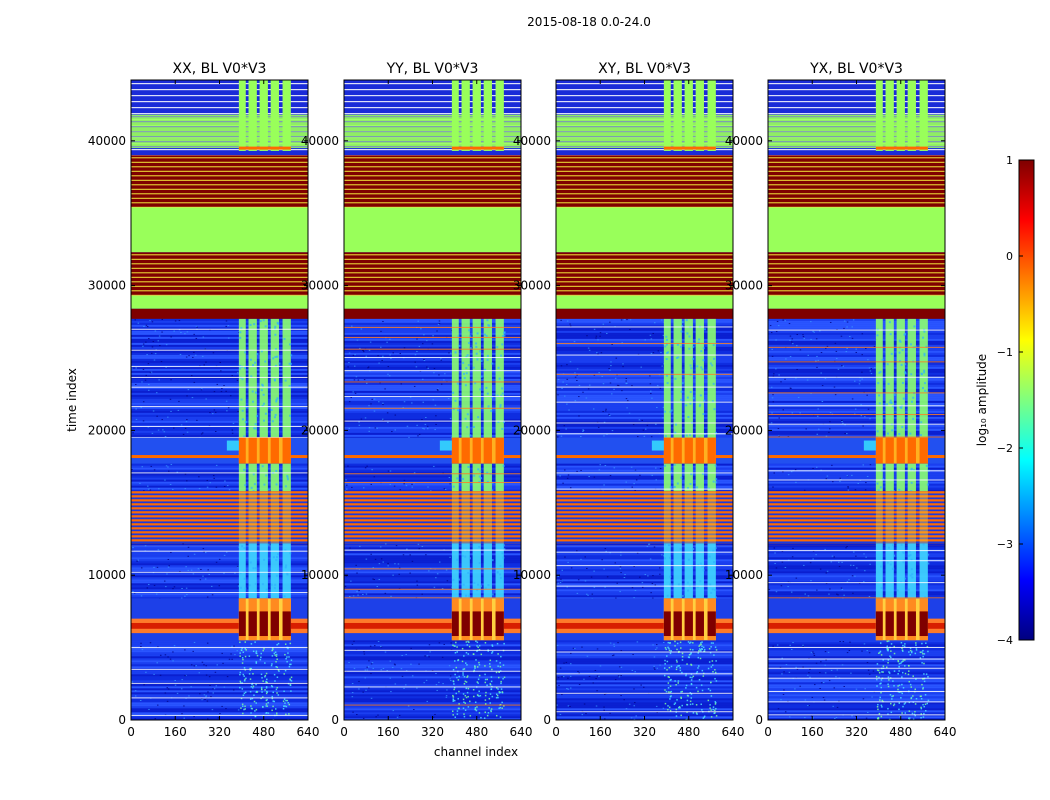 The image size is (1050, 800). I want to click on colorbar: 1 0 −1 −2 −3 −4 log₁₀ amplitude, so click(1005, 400).